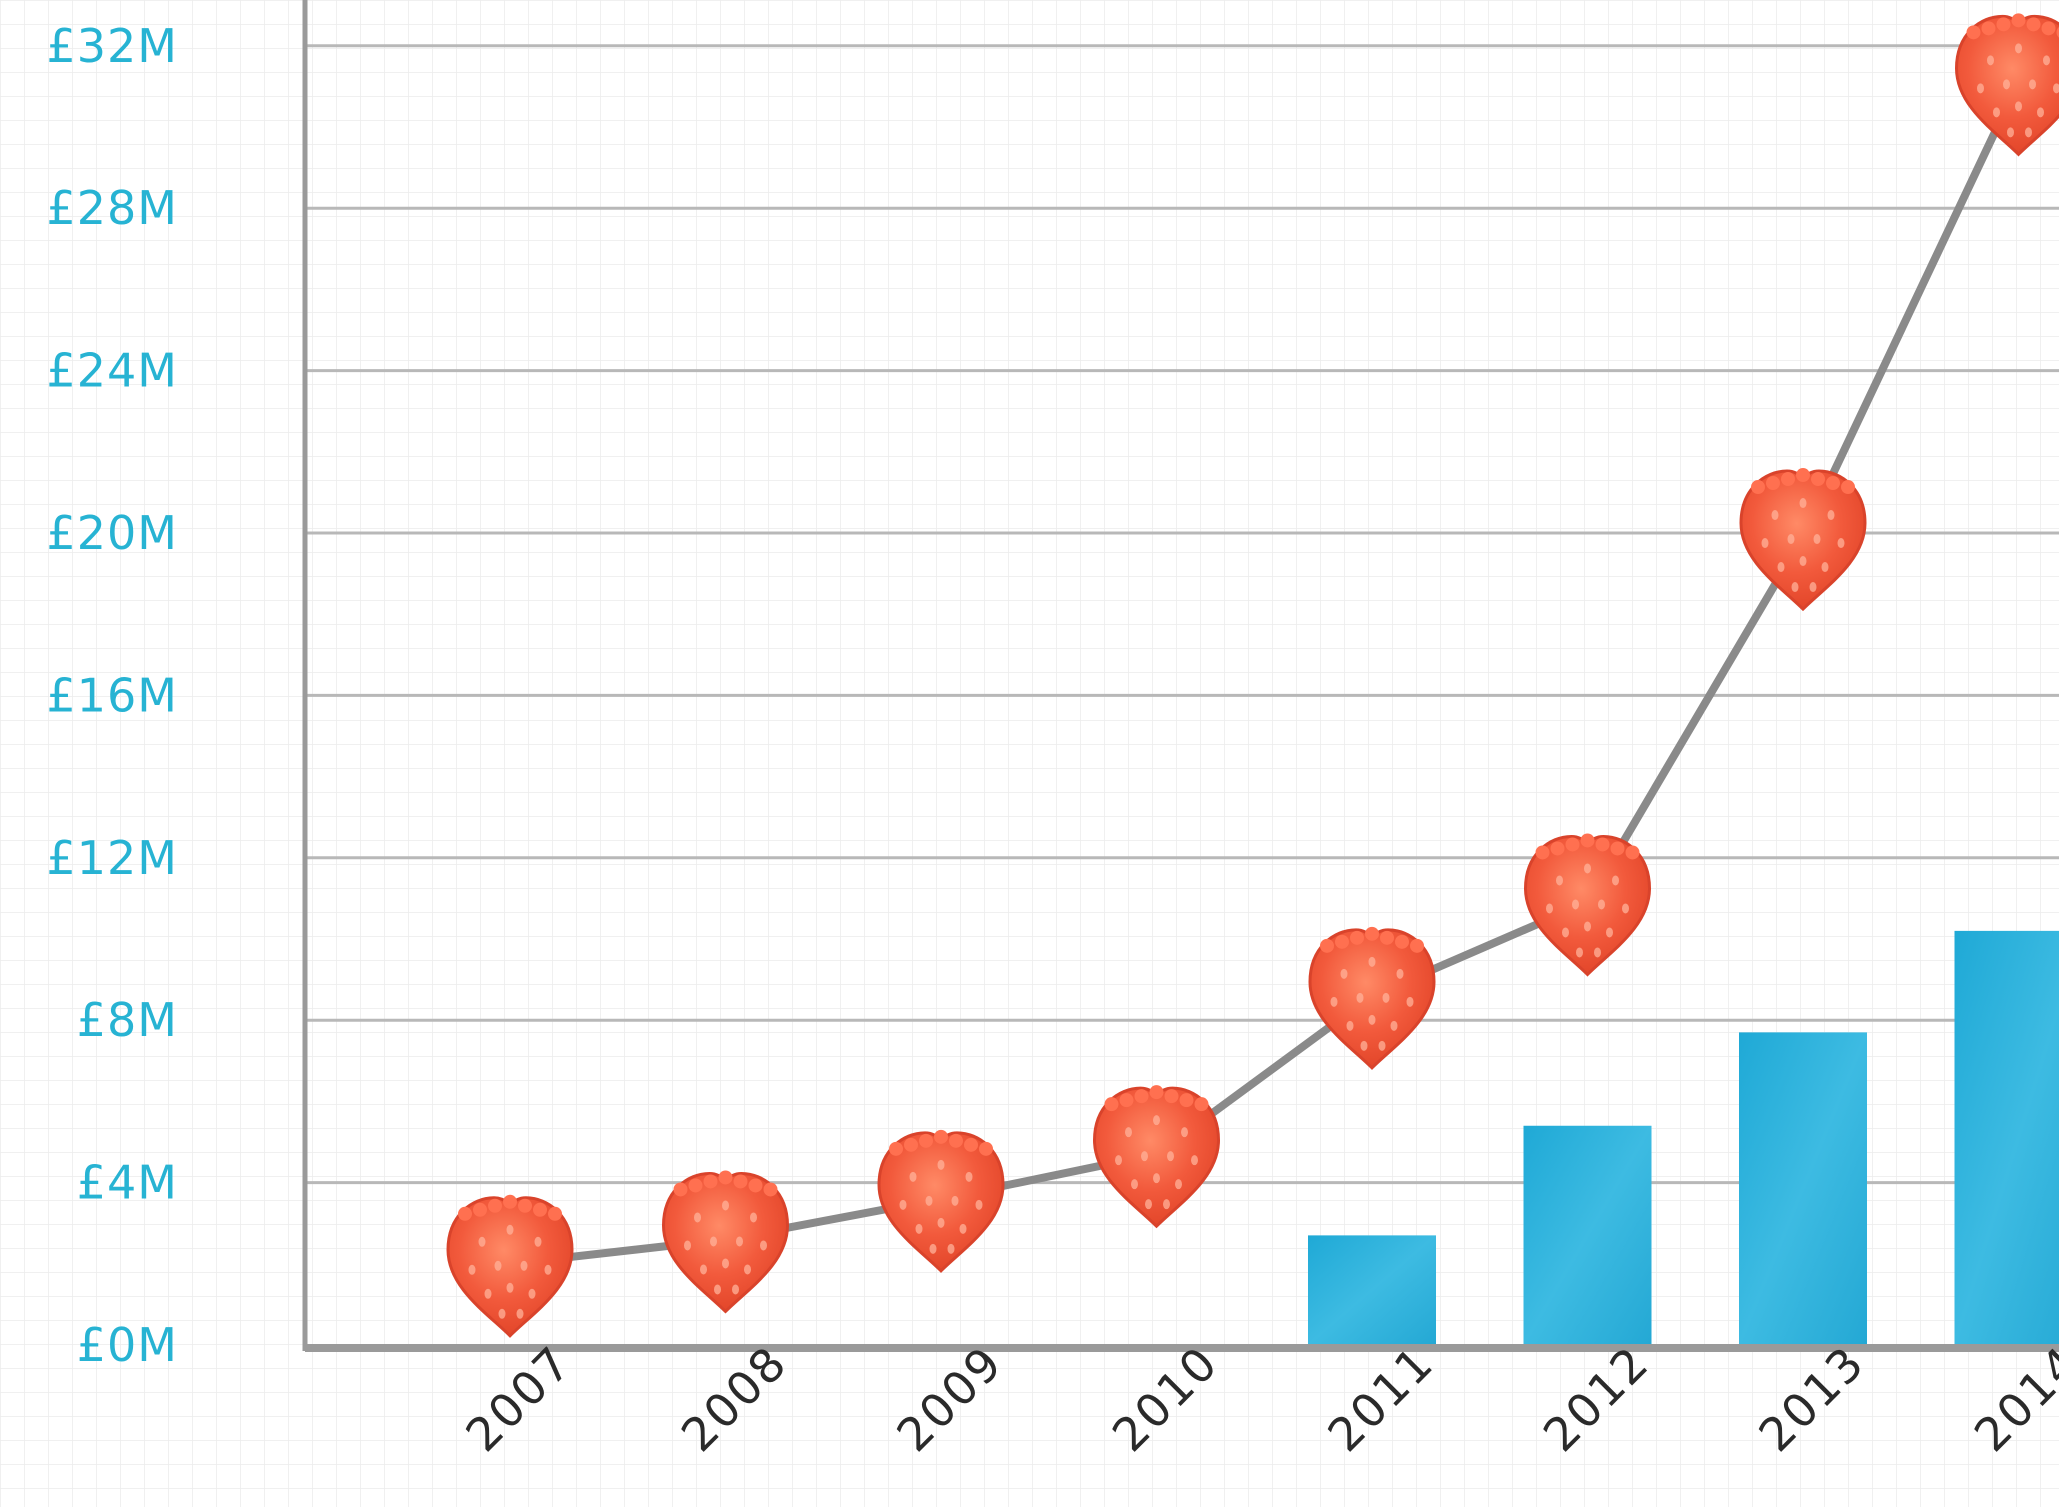 The height and width of the screenshot is (1507, 2059). I want to click on y-tick-label: £4M, so click(127, 1183).